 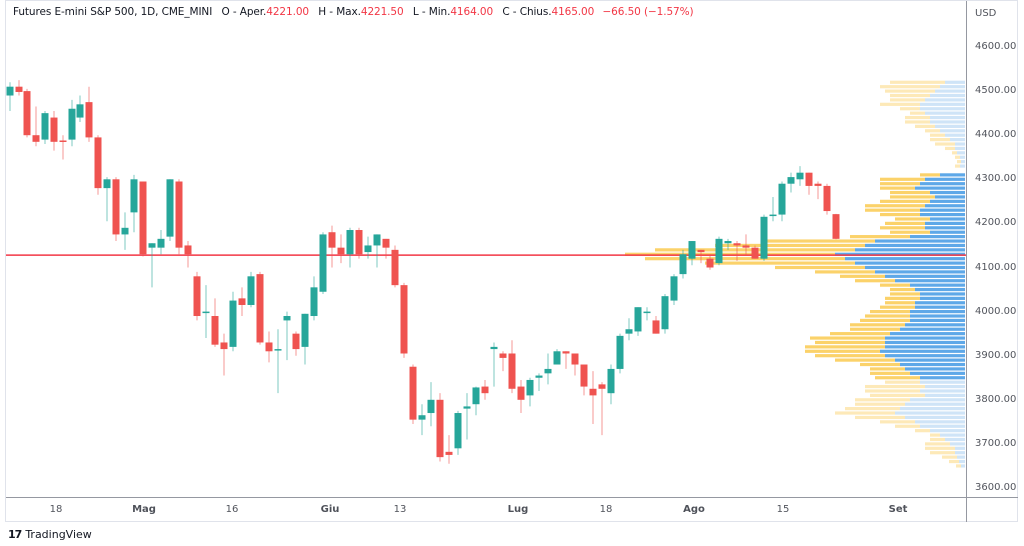 What do you see at coordinates (518, 509) in the screenshot?
I see `time-tick: Lug` at bounding box center [518, 509].